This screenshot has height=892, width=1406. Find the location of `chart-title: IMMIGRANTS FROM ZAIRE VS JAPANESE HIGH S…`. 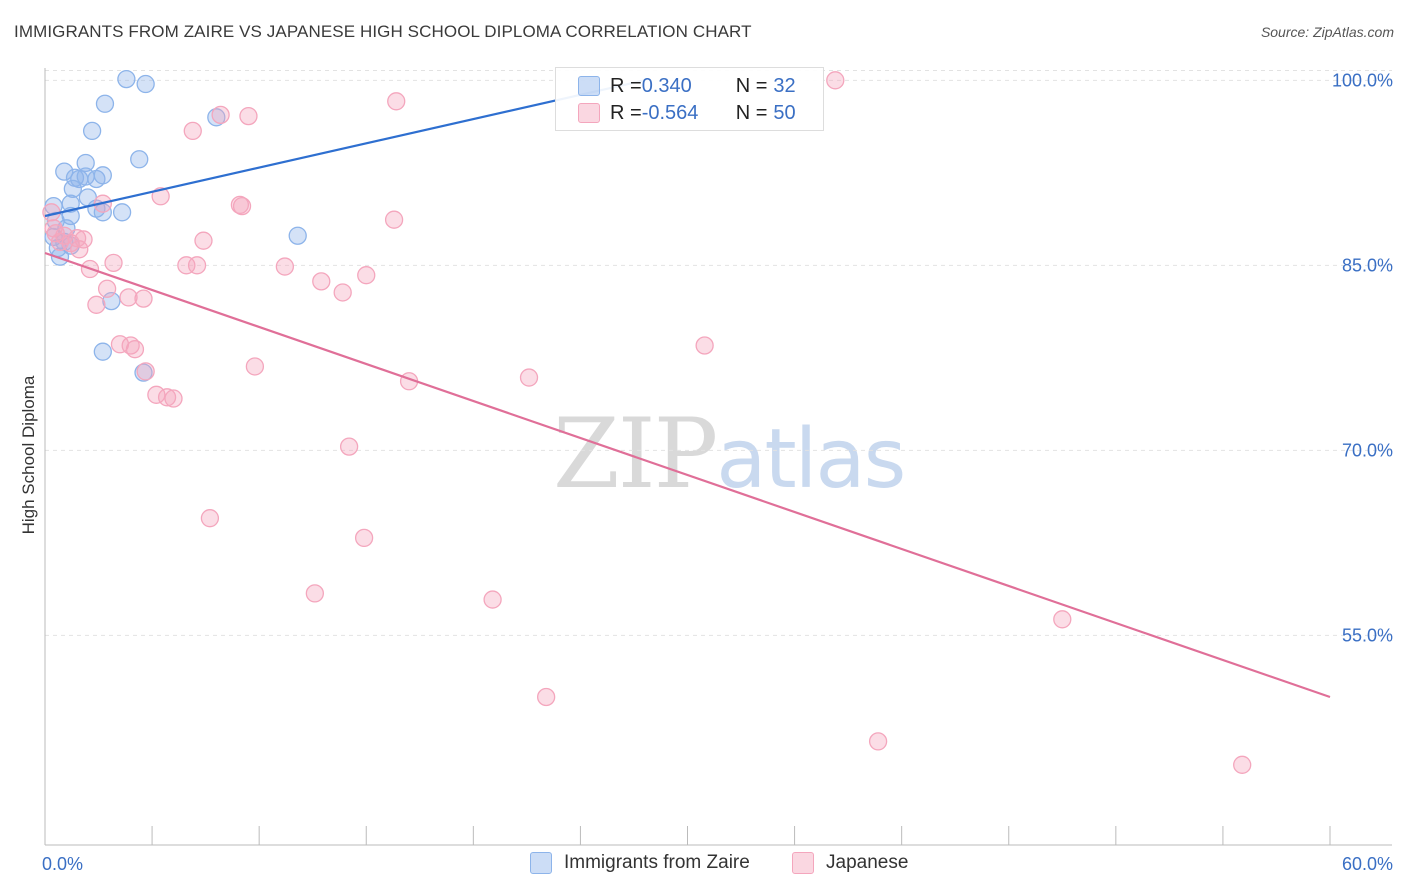

chart-title: IMMIGRANTS FROM ZAIRE VS JAPANESE HIGH S… is located at coordinates (383, 31).